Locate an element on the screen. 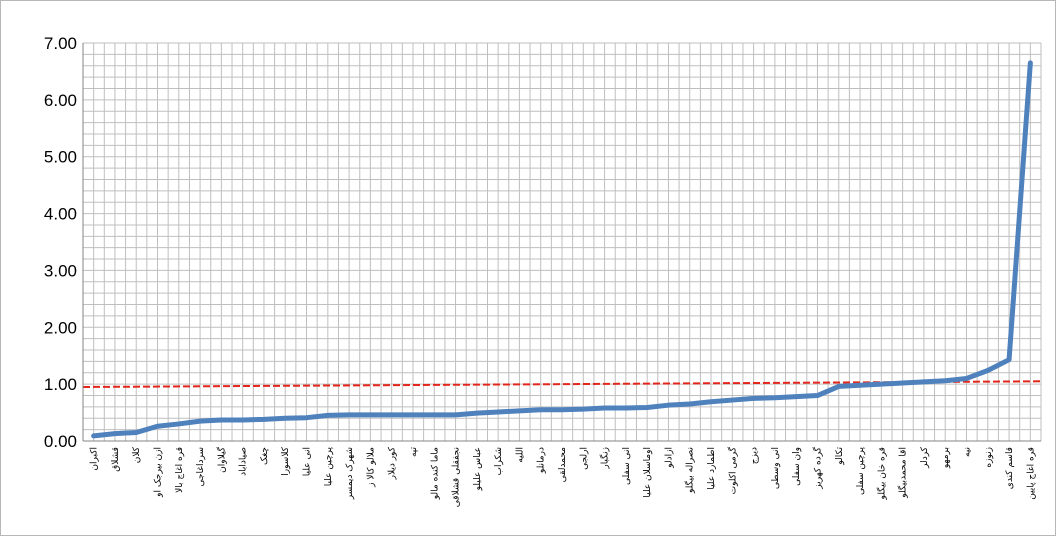 This screenshot has height=536, width=1056. x-tick-label: اطمارد علیا is located at coordinates (712, 468).